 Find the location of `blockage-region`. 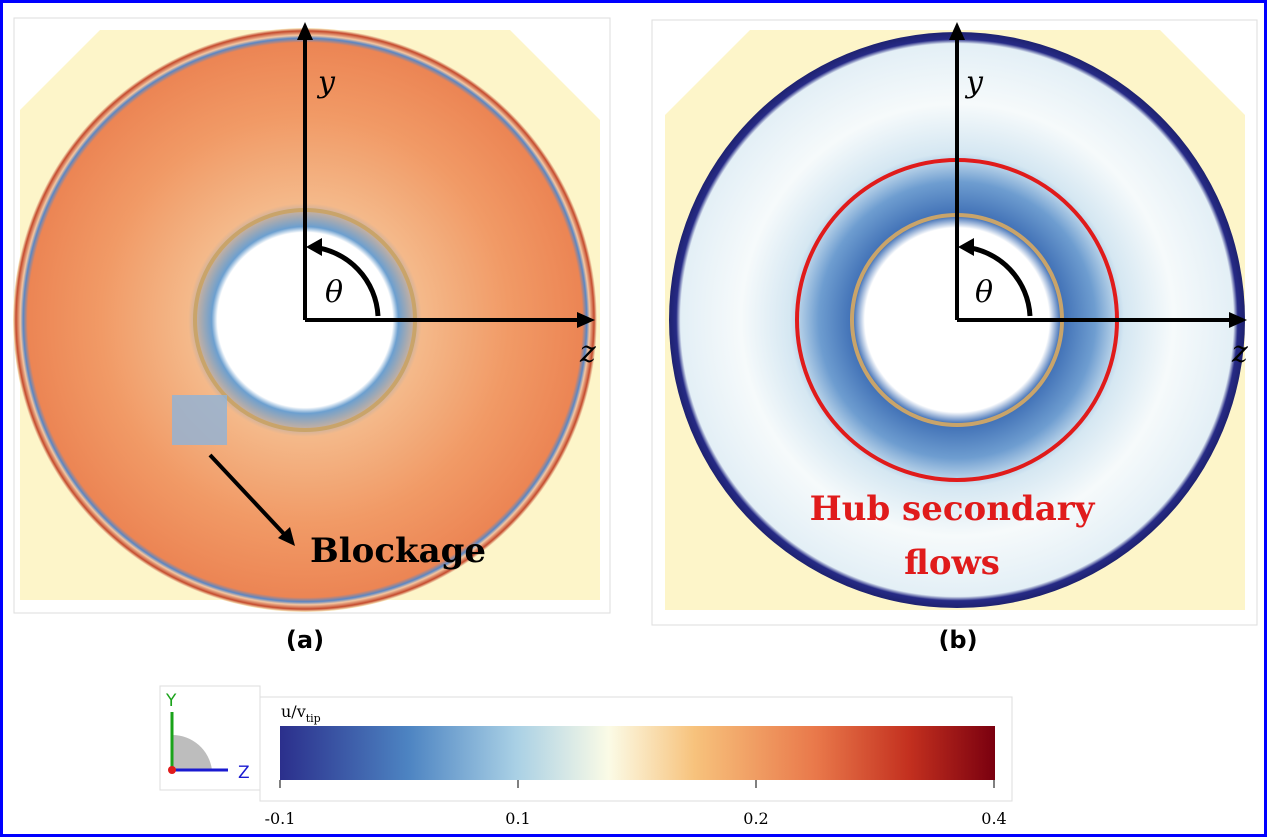

blockage-region is located at coordinates (199, 420).